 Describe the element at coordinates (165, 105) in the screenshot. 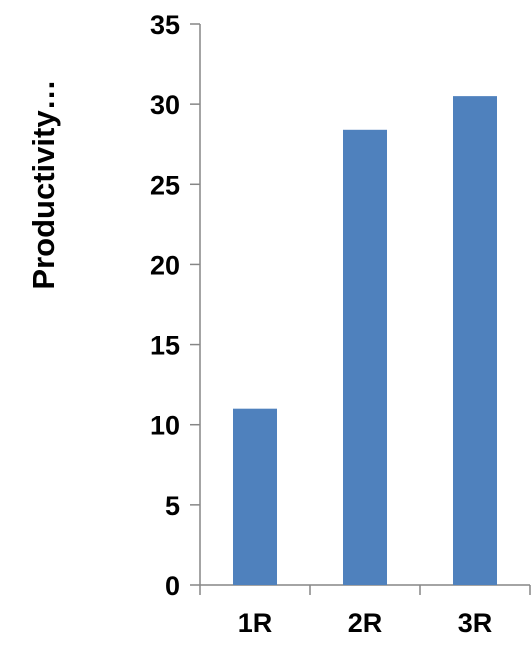

I see `y-tick-label: 30` at that location.